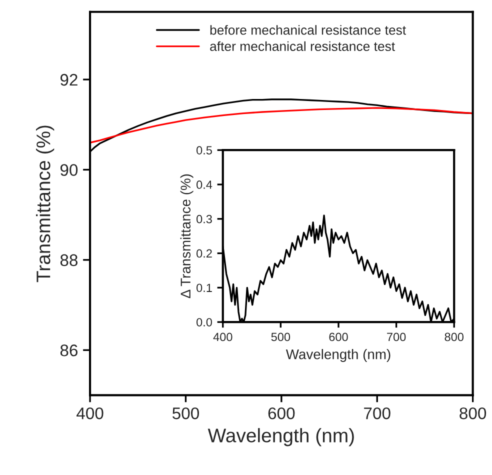 The height and width of the screenshot is (475, 492). I want to click on y-tick-label: 90, so click(69, 170).